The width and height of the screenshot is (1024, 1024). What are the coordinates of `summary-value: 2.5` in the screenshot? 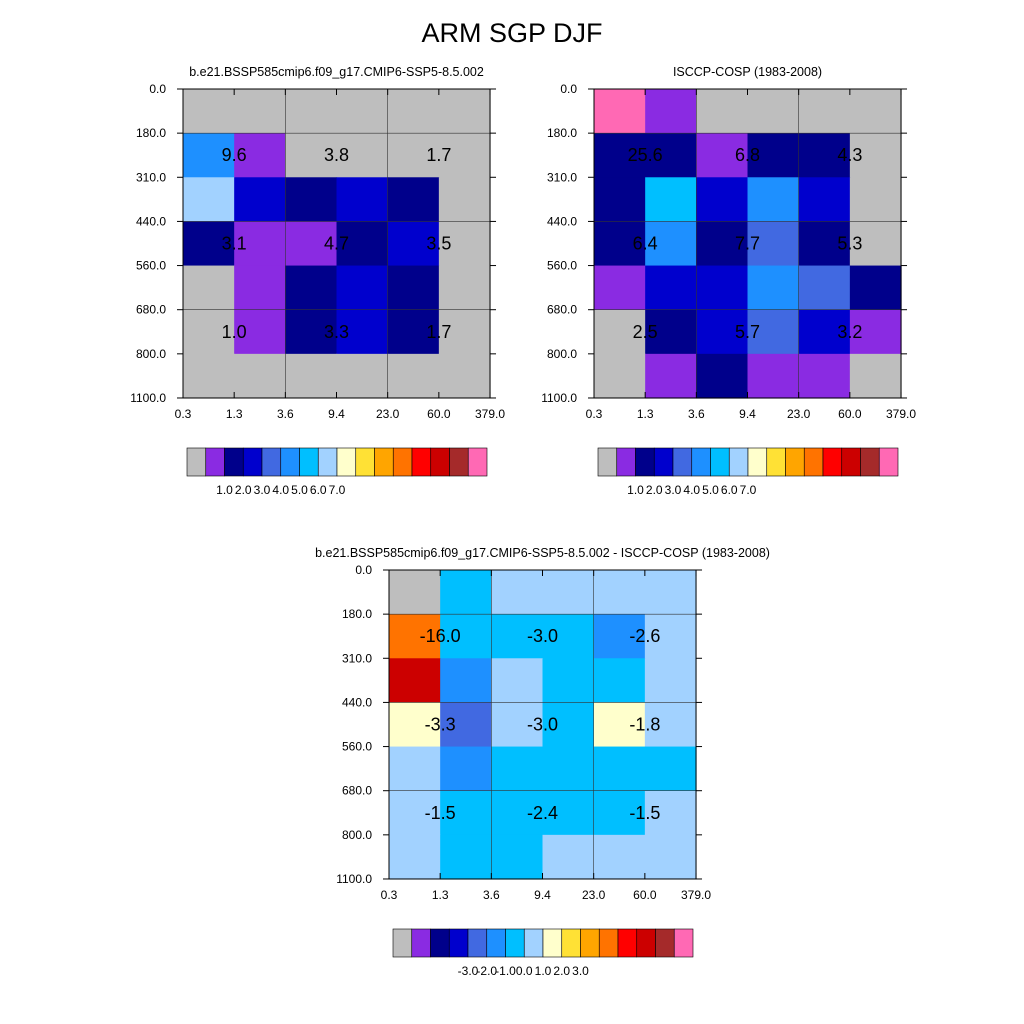 It's located at (645, 332).